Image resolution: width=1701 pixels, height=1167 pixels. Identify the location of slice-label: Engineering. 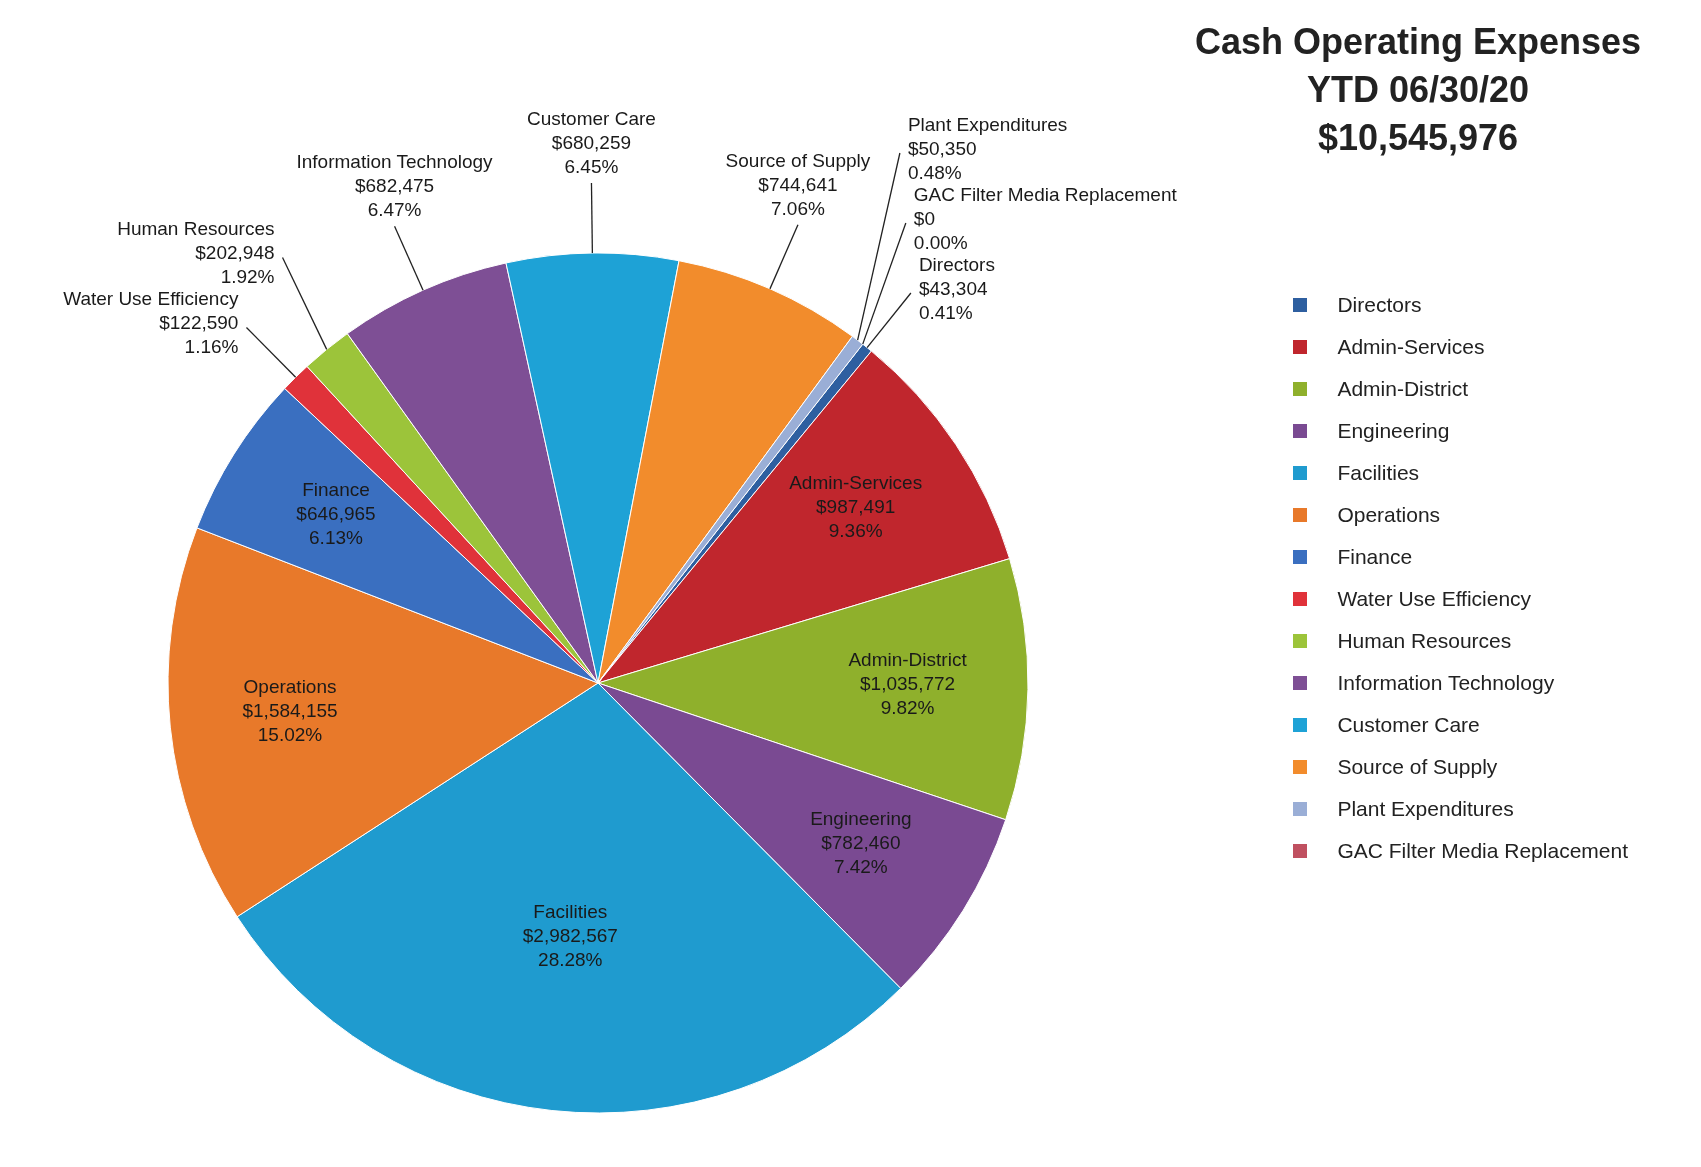
(861, 818).